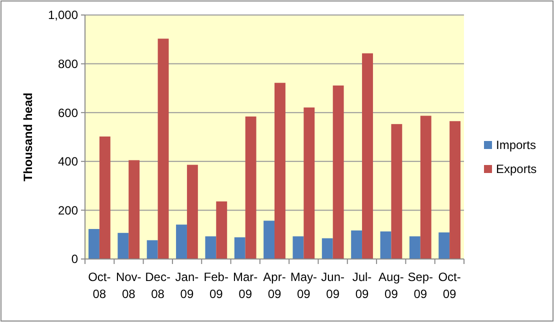 The image size is (554, 322). I want to click on x-tick-label: Nov-08, so click(129, 285).